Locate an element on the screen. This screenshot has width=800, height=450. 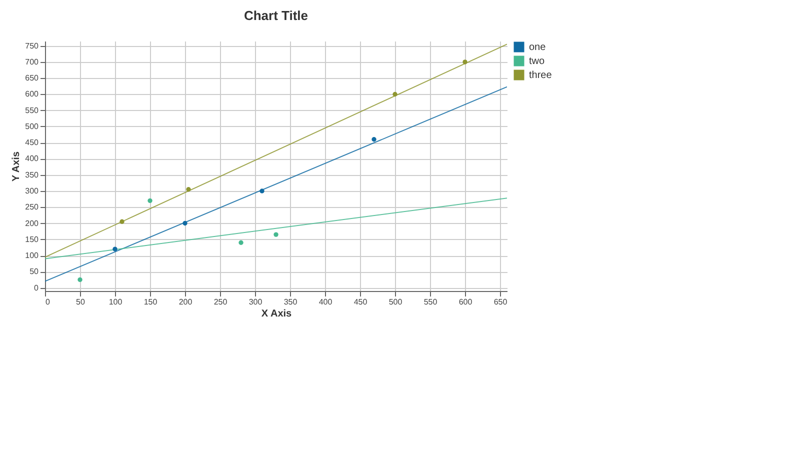
y-tick-label: 750 is located at coordinates (32, 45).